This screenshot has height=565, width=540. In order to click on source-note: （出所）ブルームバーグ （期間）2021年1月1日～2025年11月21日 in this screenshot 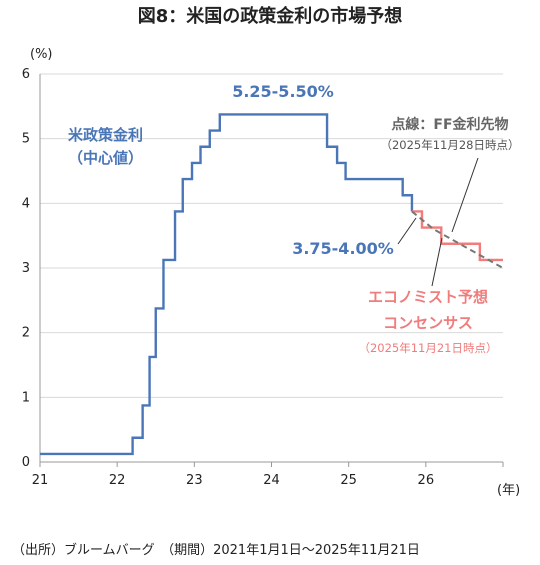, I will do `click(216, 550)`.